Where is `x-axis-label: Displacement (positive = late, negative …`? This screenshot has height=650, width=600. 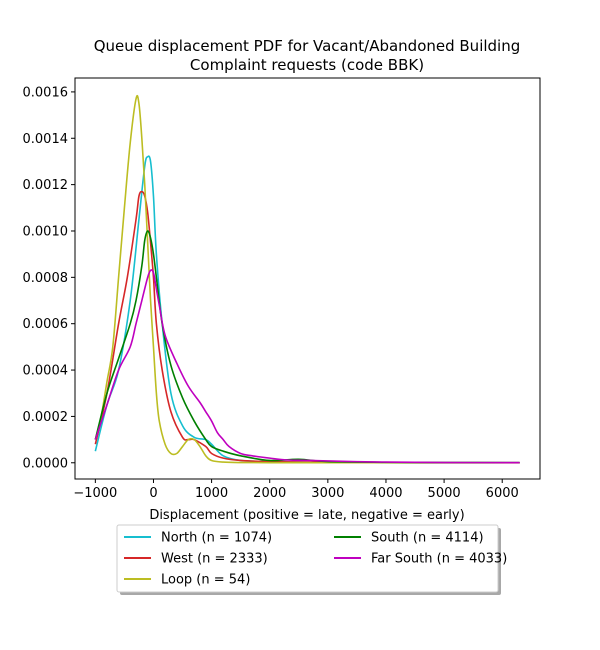
x-axis-label: Displacement (positive = late, negative … is located at coordinates (306, 515).